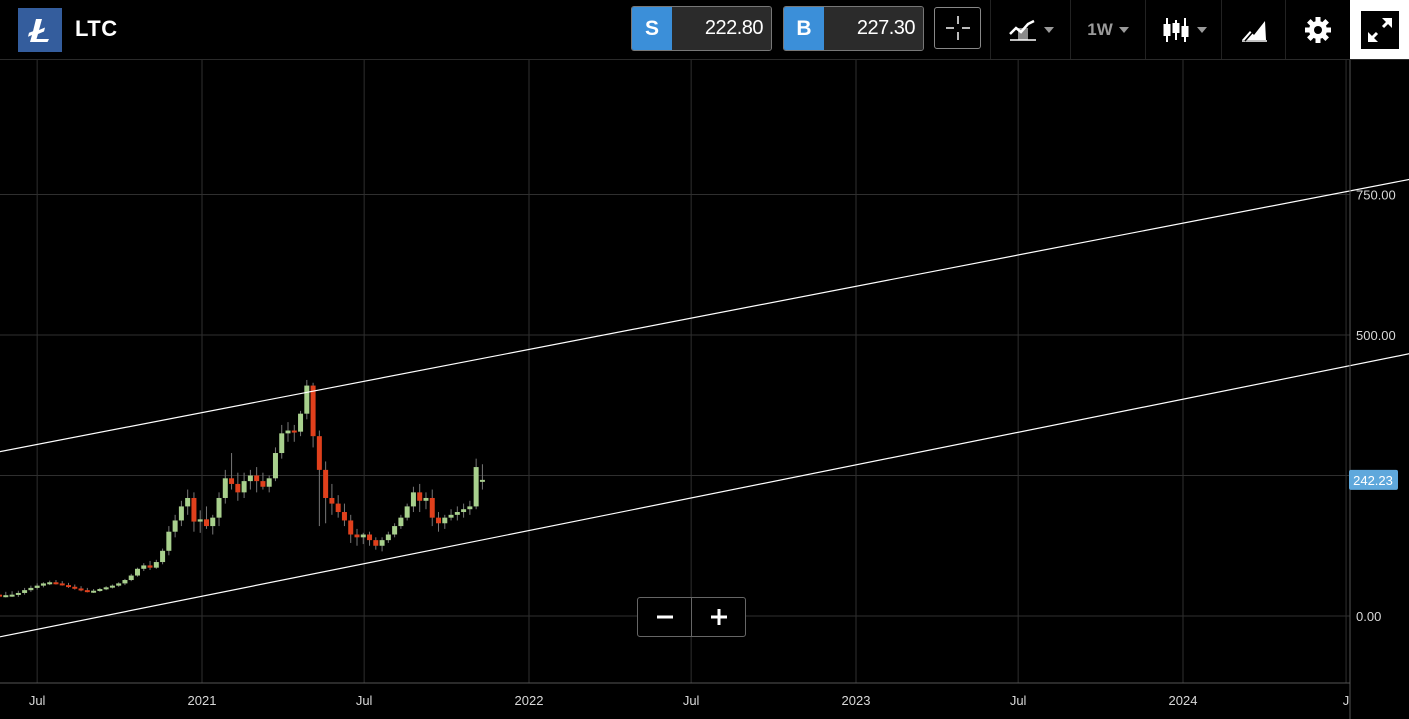 The height and width of the screenshot is (719, 1409). Describe the element at coordinates (856, 700) in the screenshot. I see `x-tick-label: 2023` at that location.